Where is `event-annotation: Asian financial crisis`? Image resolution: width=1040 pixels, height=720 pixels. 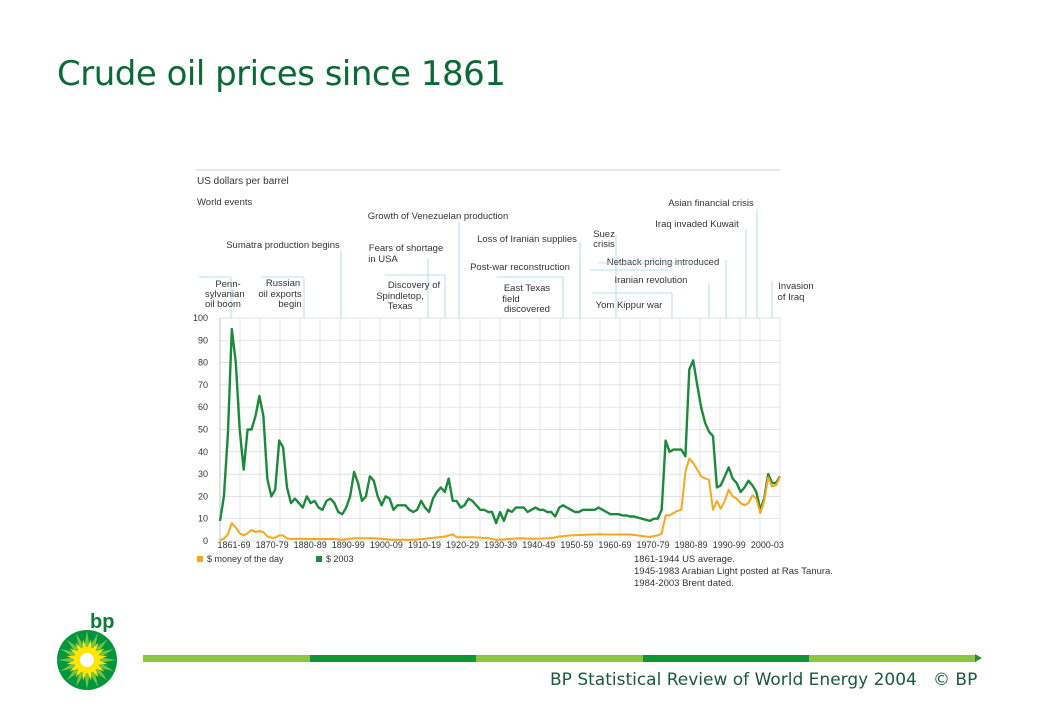 event-annotation: Asian financial crisis is located at coordinates (711, 203).